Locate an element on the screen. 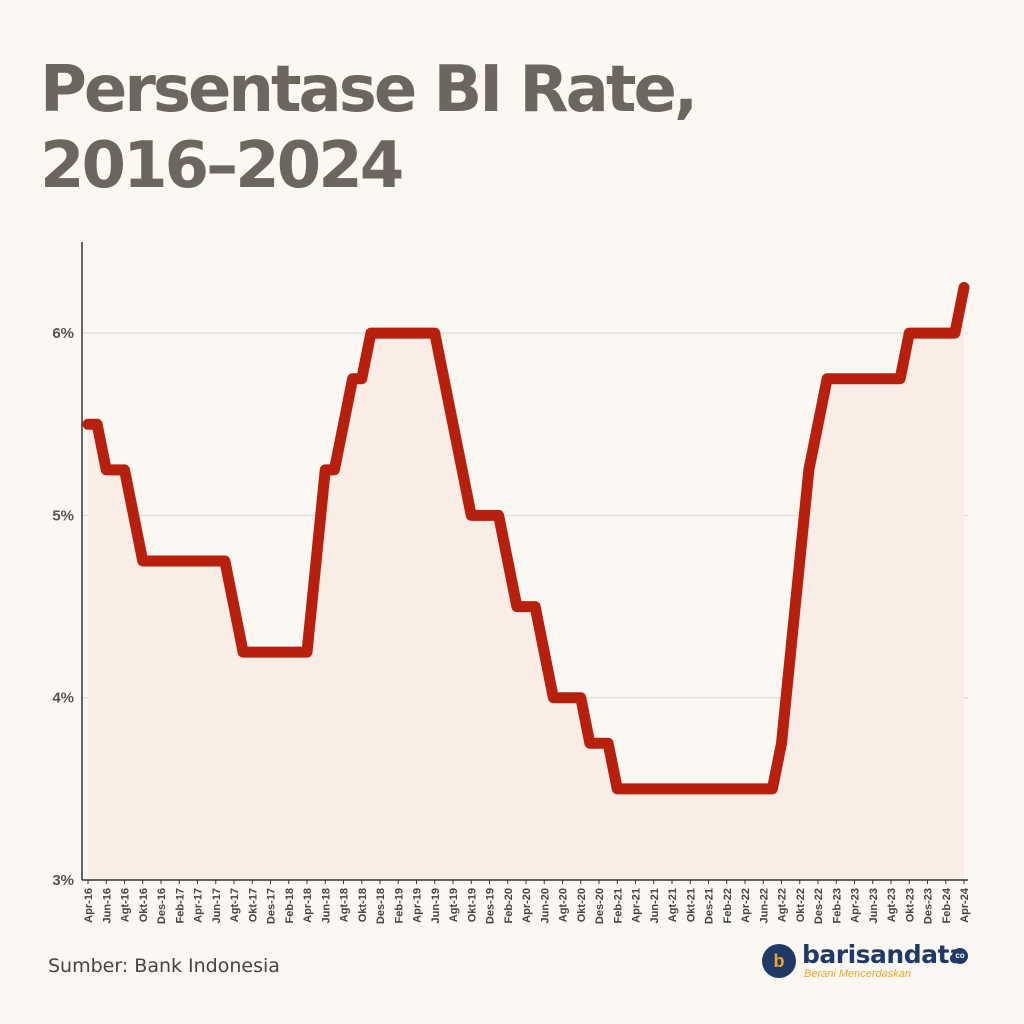 The image size is (1024, 1024). x-tick-label: Apr-17 is located at coordinates (199, 905).